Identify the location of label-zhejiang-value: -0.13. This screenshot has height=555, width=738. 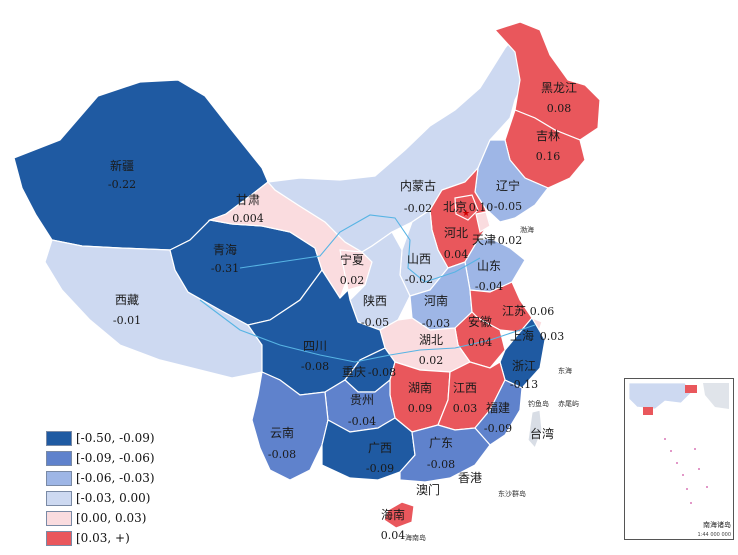
(524, 384).